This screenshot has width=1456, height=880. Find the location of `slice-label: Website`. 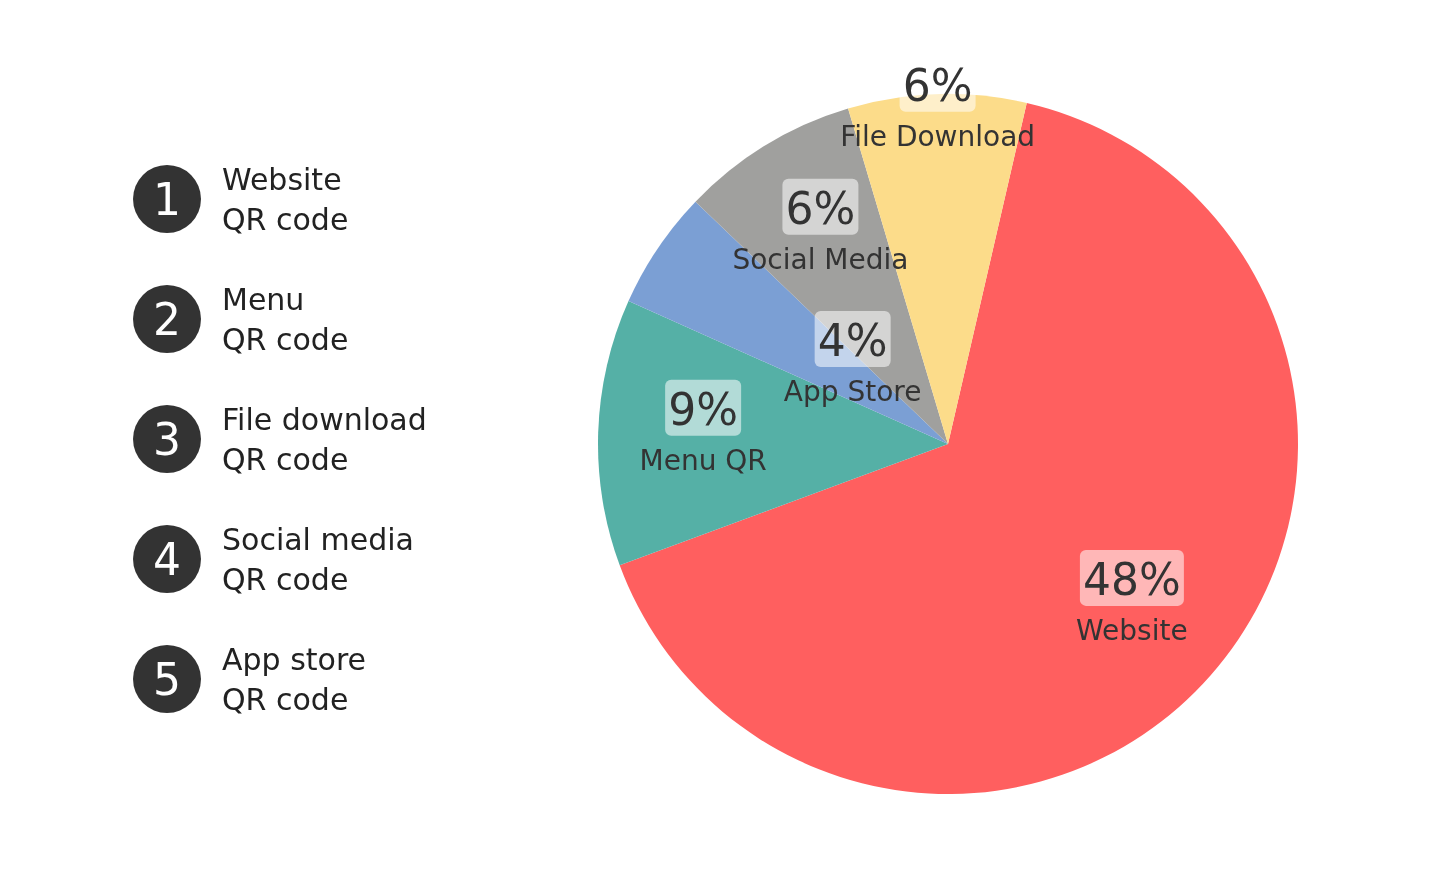

slice-label: Website is located at coordinates (1132, 630).